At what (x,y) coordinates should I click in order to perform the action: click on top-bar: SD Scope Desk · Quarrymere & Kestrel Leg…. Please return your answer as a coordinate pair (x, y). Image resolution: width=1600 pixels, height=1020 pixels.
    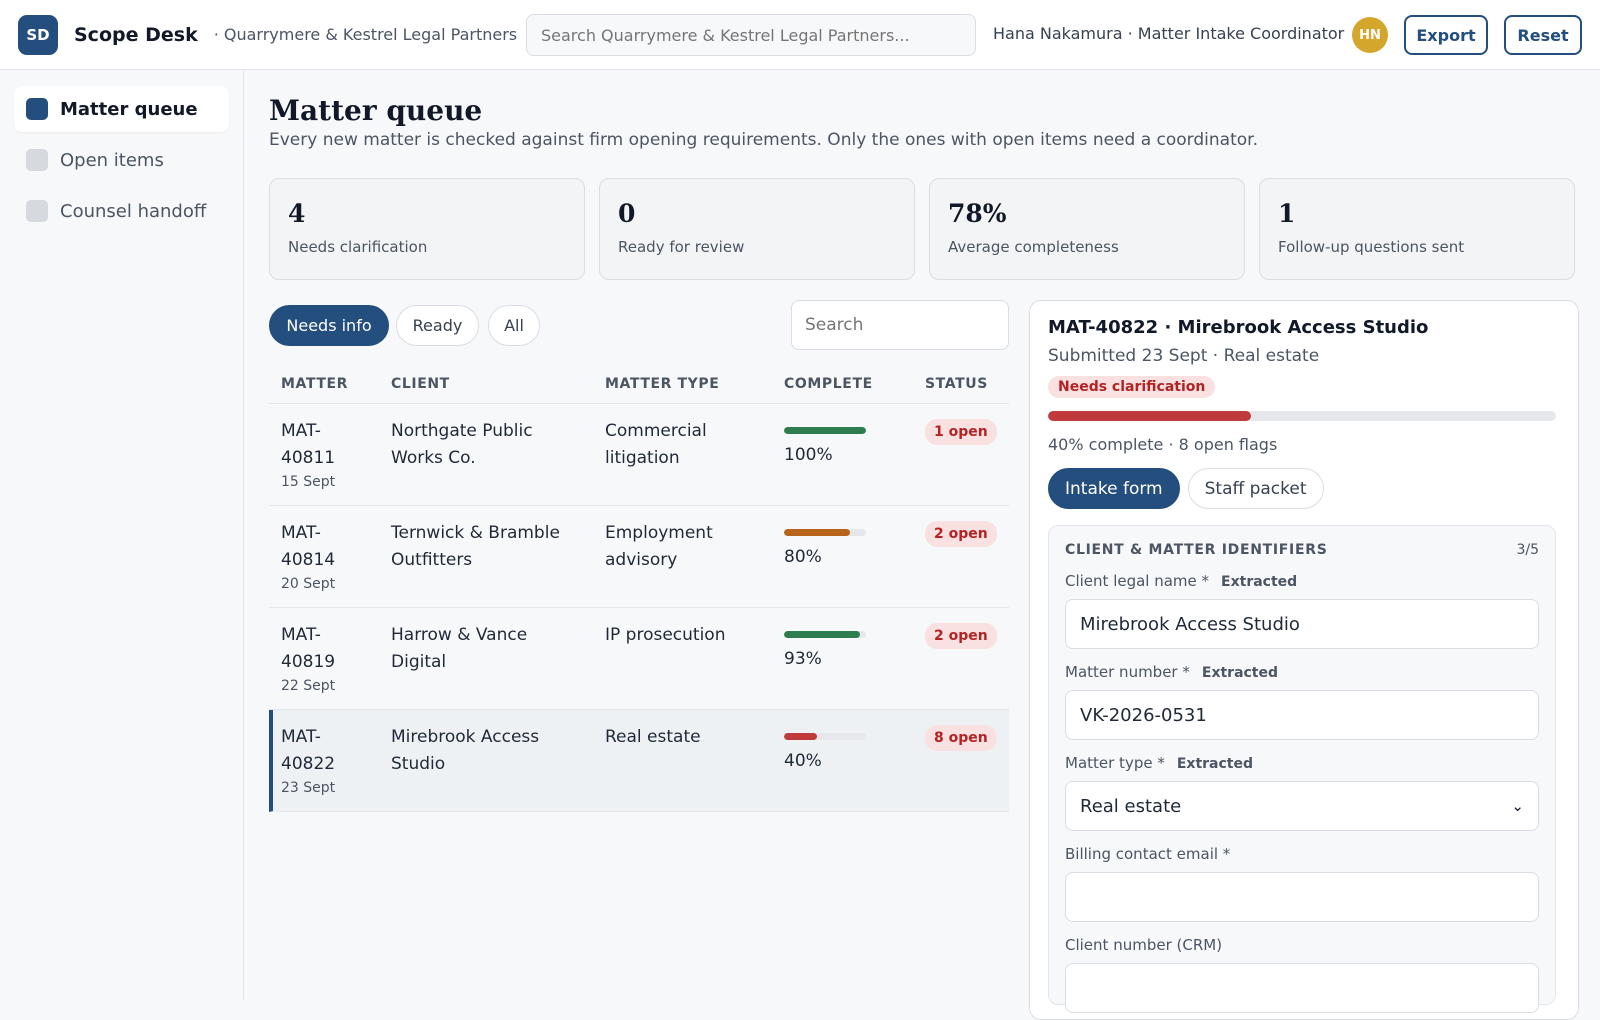
    Looking at the image, I should click on (800, 35).